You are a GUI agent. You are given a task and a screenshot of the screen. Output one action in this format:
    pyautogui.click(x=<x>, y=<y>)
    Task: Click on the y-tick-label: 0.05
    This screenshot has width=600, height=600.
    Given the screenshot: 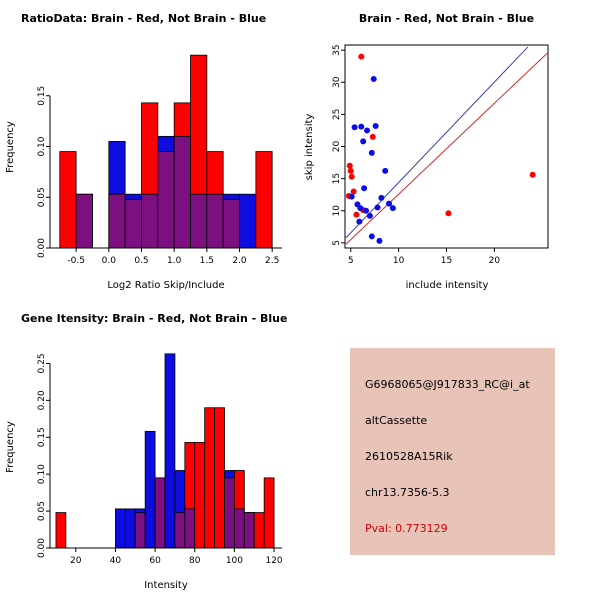 What is the action you would take?
    pyautogui.click(x=42, y=511)
    